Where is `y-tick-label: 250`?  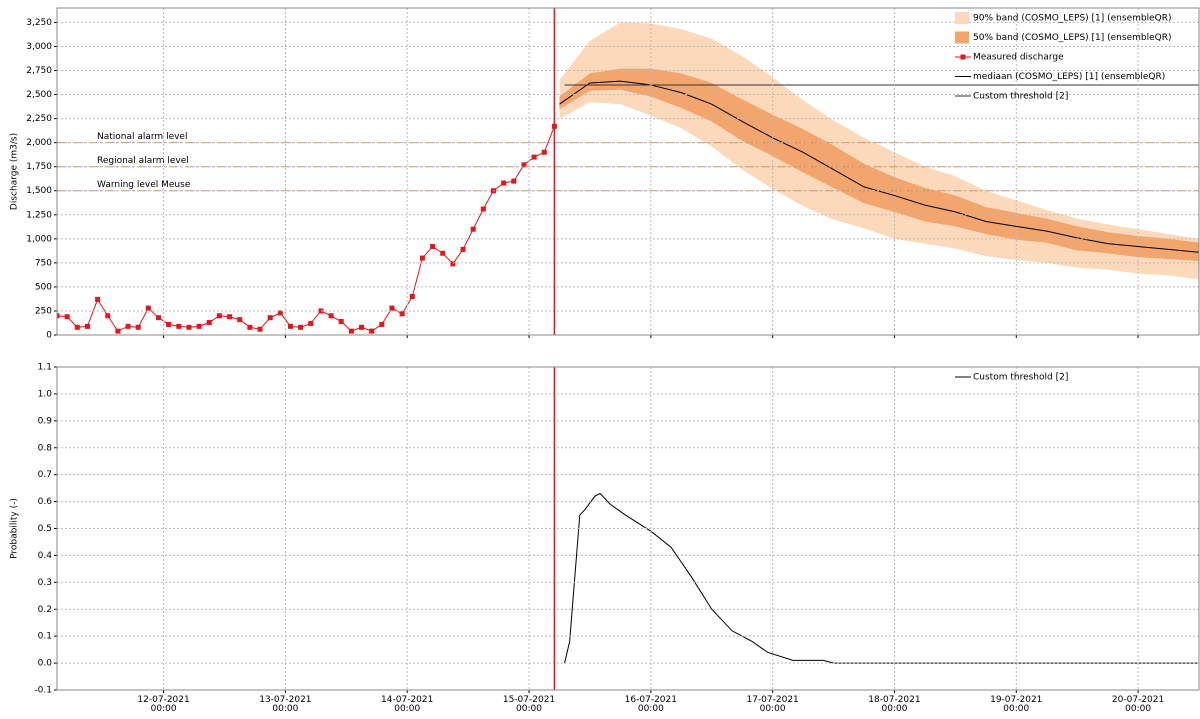
y-tick-label: 250 is located at coordinates (43, 311).